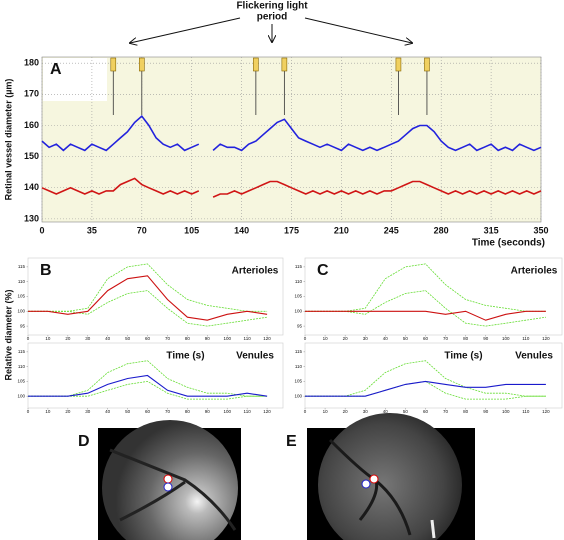 This screenshot has width=564, height=540. Describe the element at coordinates (56, 69) in the screenshot. I see `panel-label: A` at that location.